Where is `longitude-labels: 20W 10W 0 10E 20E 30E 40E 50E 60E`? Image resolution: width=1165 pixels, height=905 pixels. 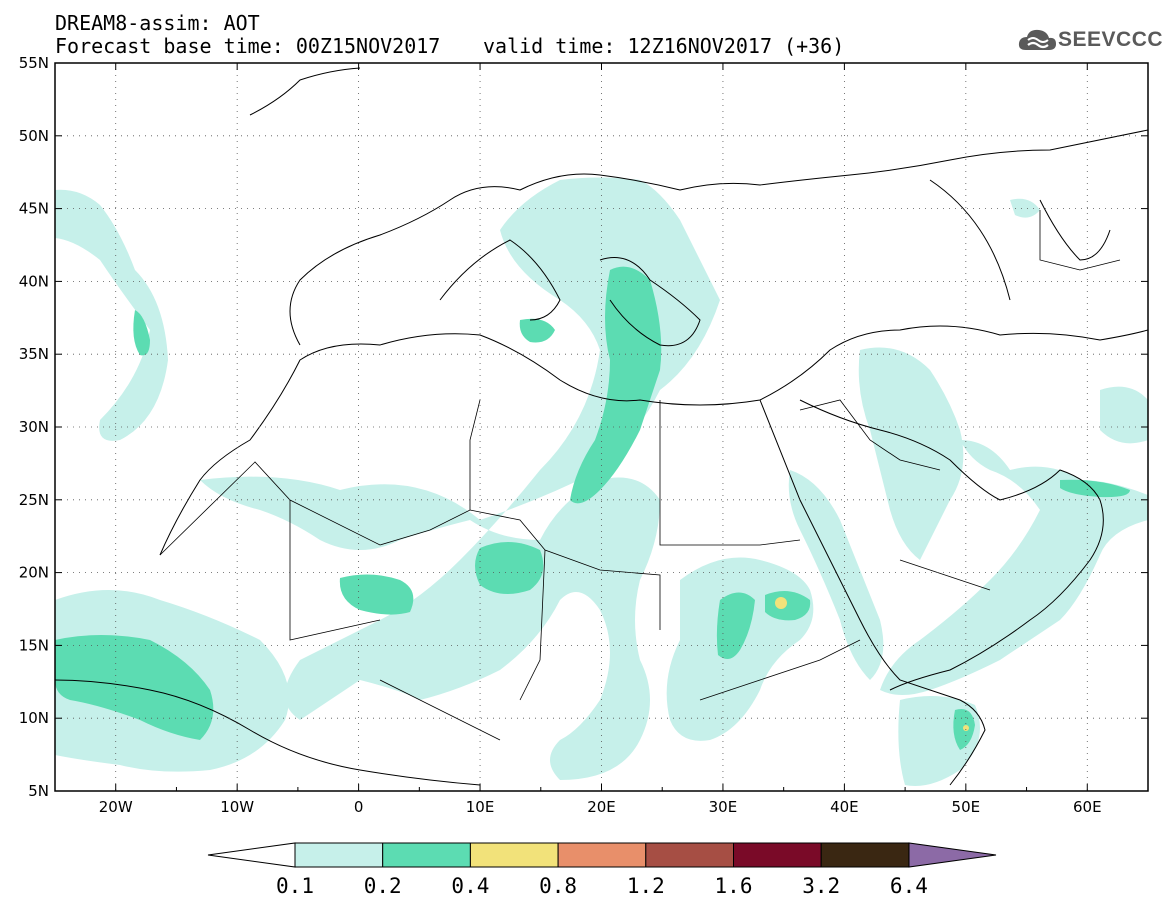 longitude-labels: 20W 10W 0 10E 20E 30E 40E 50E 60E is located at coordinates (600, 807).